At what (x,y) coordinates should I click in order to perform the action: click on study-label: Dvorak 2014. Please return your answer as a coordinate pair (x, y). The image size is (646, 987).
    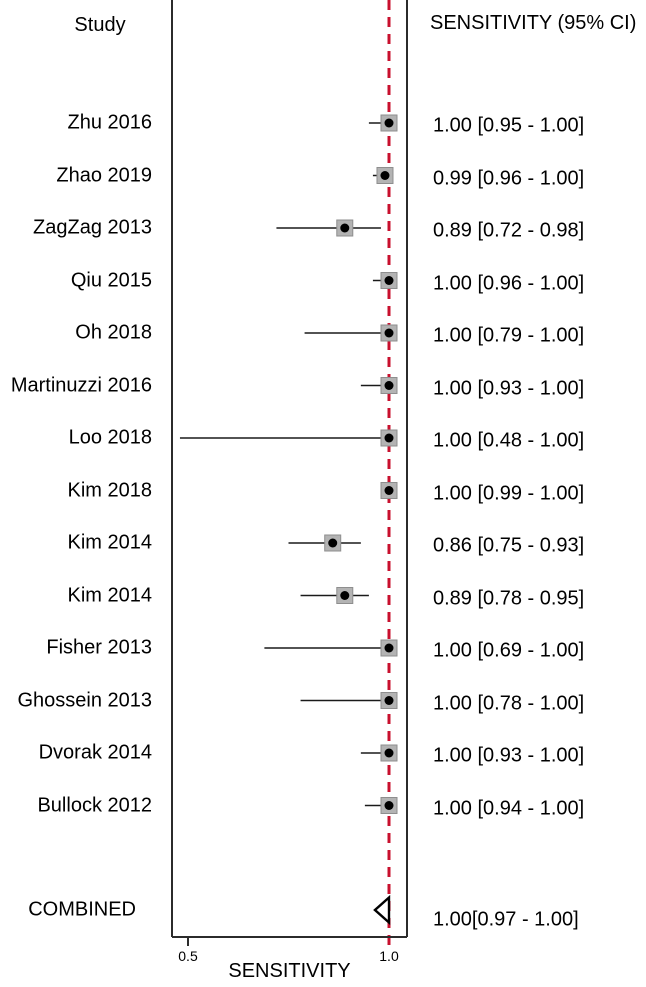
    Looking at the image, I should click on (95, 752).